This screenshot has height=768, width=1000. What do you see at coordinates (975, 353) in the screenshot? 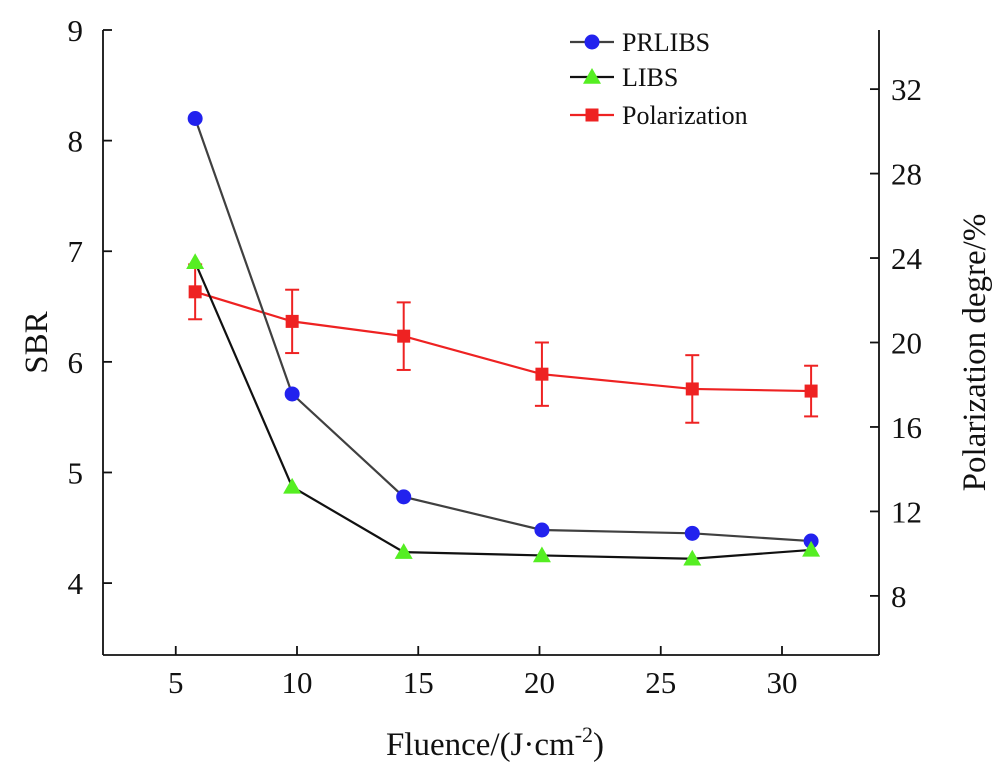
I see `y2-axis-title: Polarization degre/%` at bounding box center [975, 353].